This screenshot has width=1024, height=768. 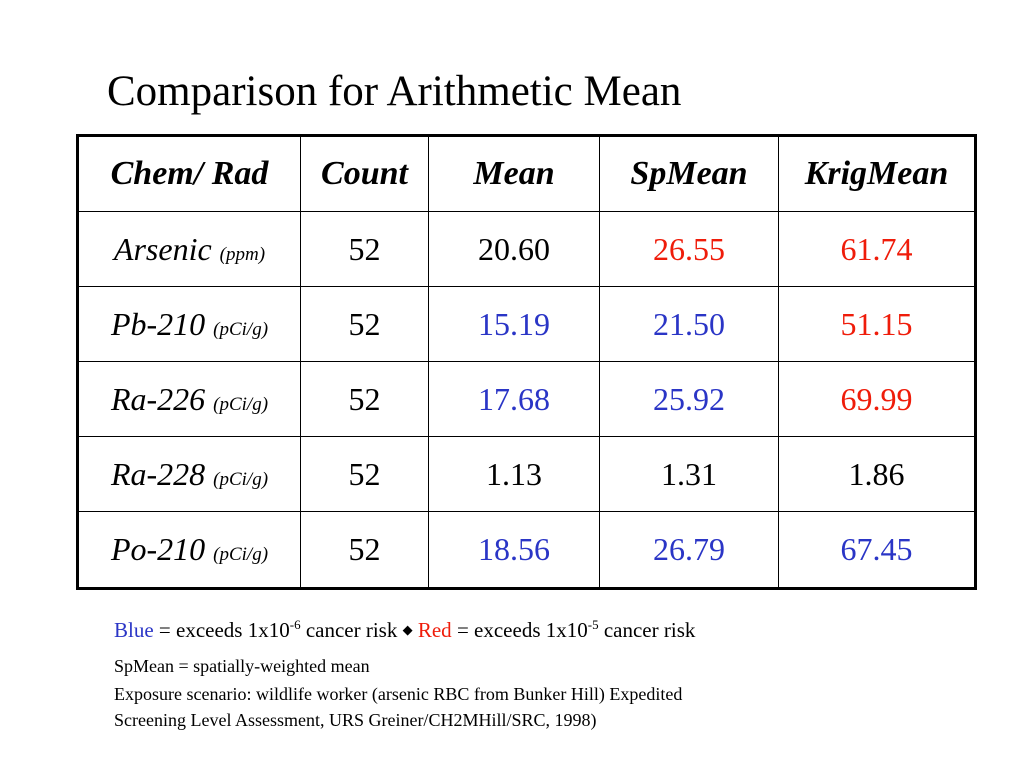 I want to click on table-row: Ra-226 (pCi/g) 52 17.68 25.92 69.99, so click(x=526, y=399).